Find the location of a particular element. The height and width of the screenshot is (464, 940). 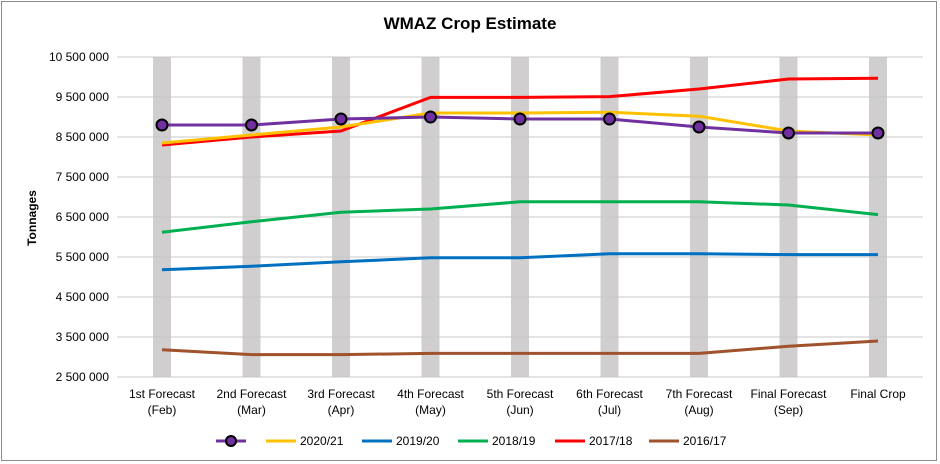

y-tick-label: 5 500 000 is located at coordinates (83, 257).